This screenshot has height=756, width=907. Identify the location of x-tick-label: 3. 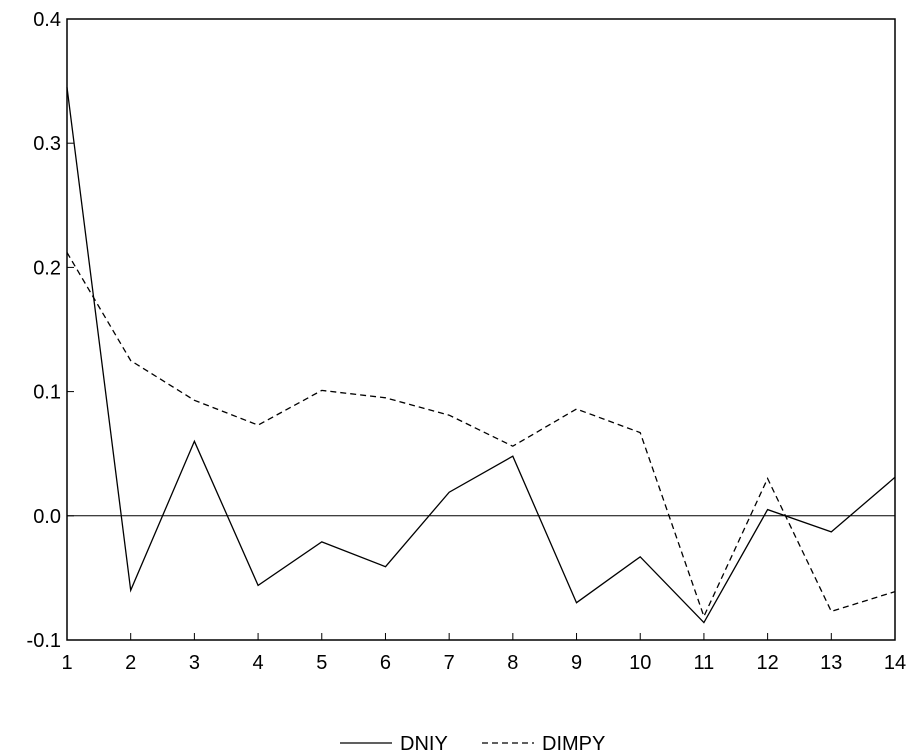
(194, 663).